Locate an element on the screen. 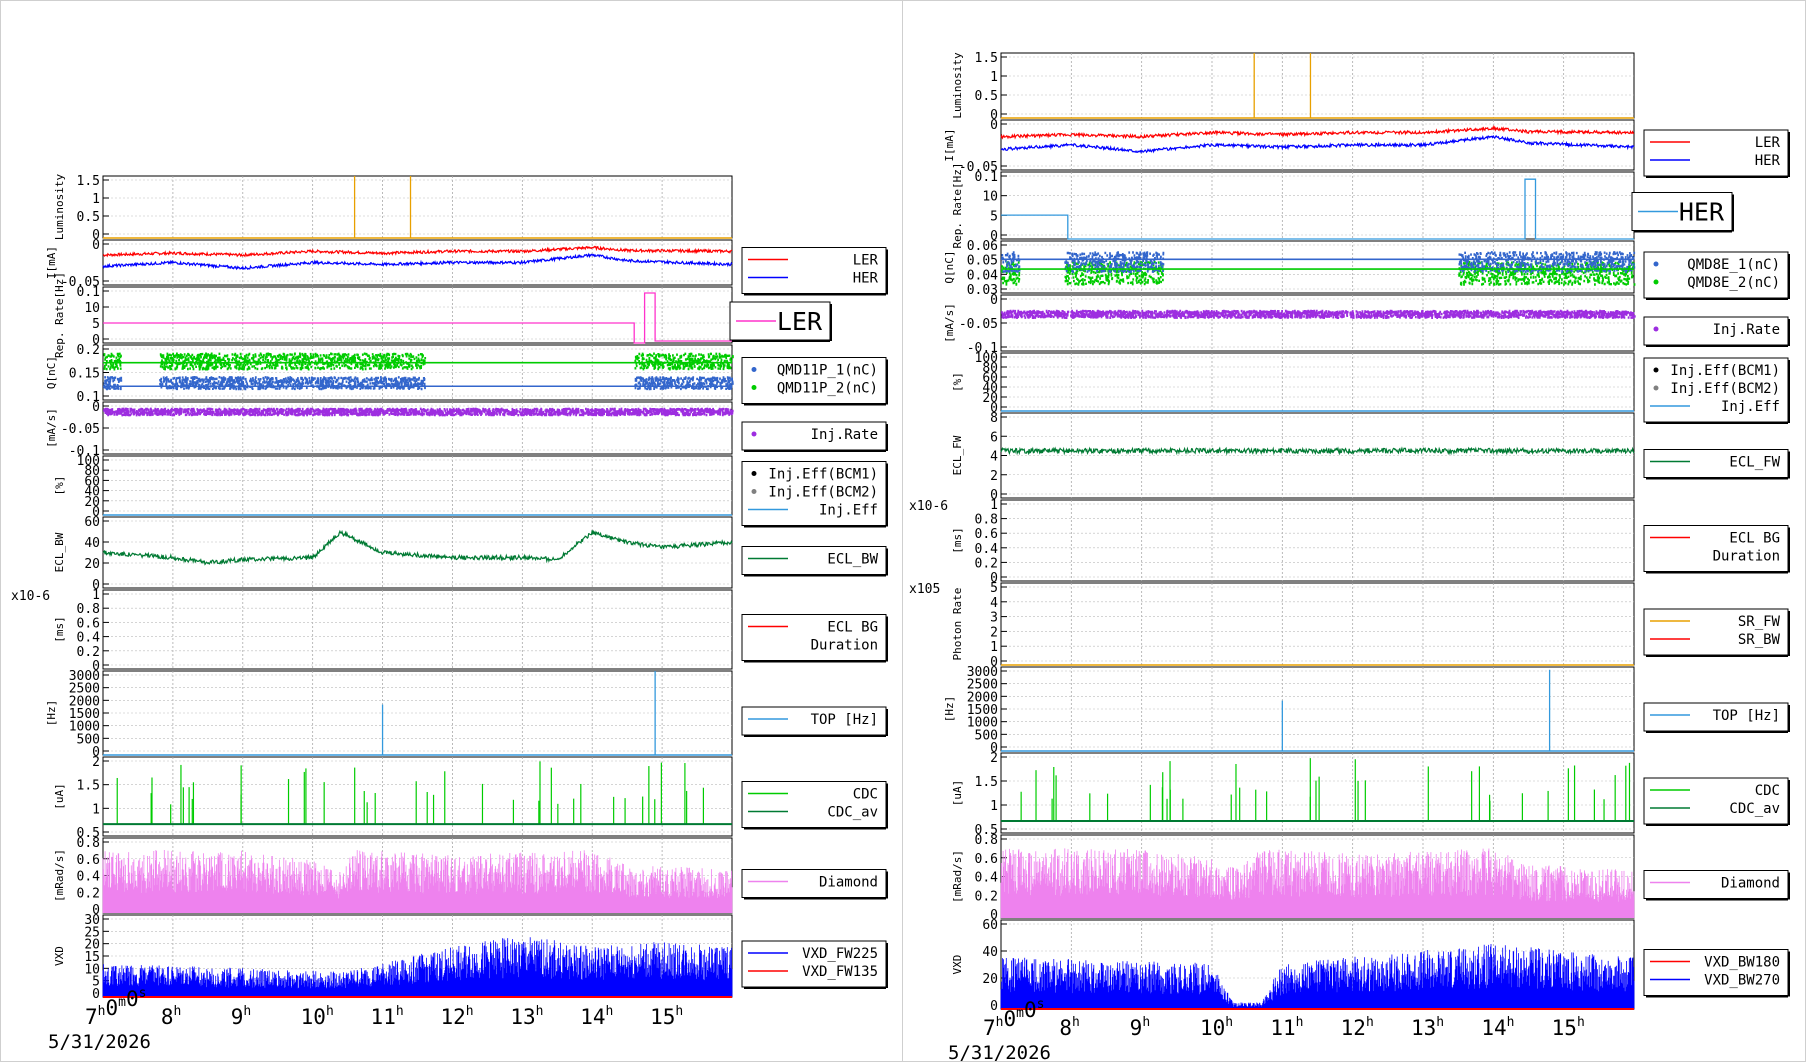  legend: ECL_FW is located at coordinates (1716, 464).